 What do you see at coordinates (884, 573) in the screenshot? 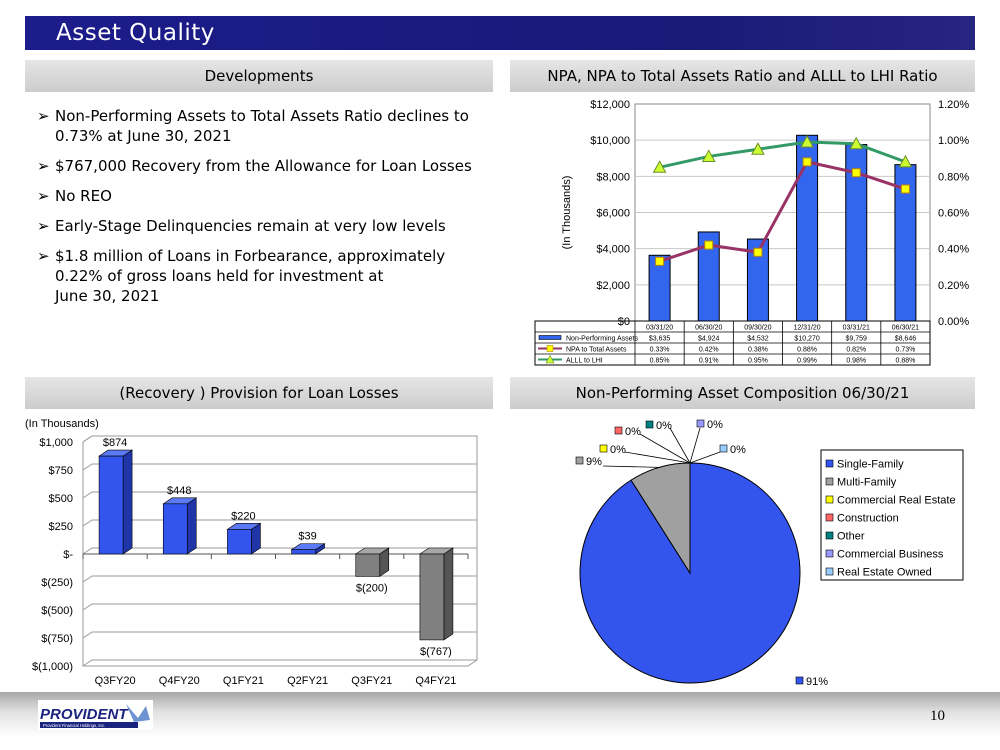
I see `legend-entry: Real Estate Owned` at bounding box center [884, 573].